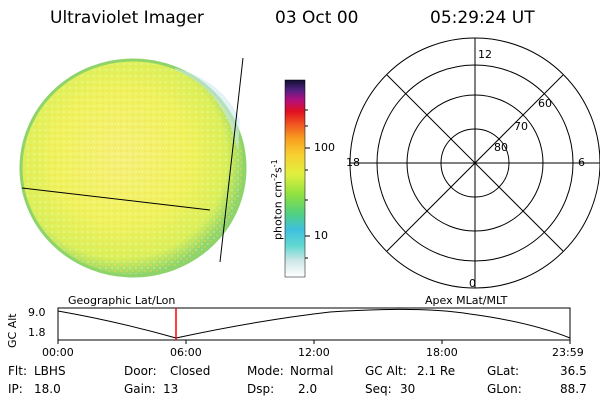  I want to click on colorbar-tick-100: 100, so click(324, 147).